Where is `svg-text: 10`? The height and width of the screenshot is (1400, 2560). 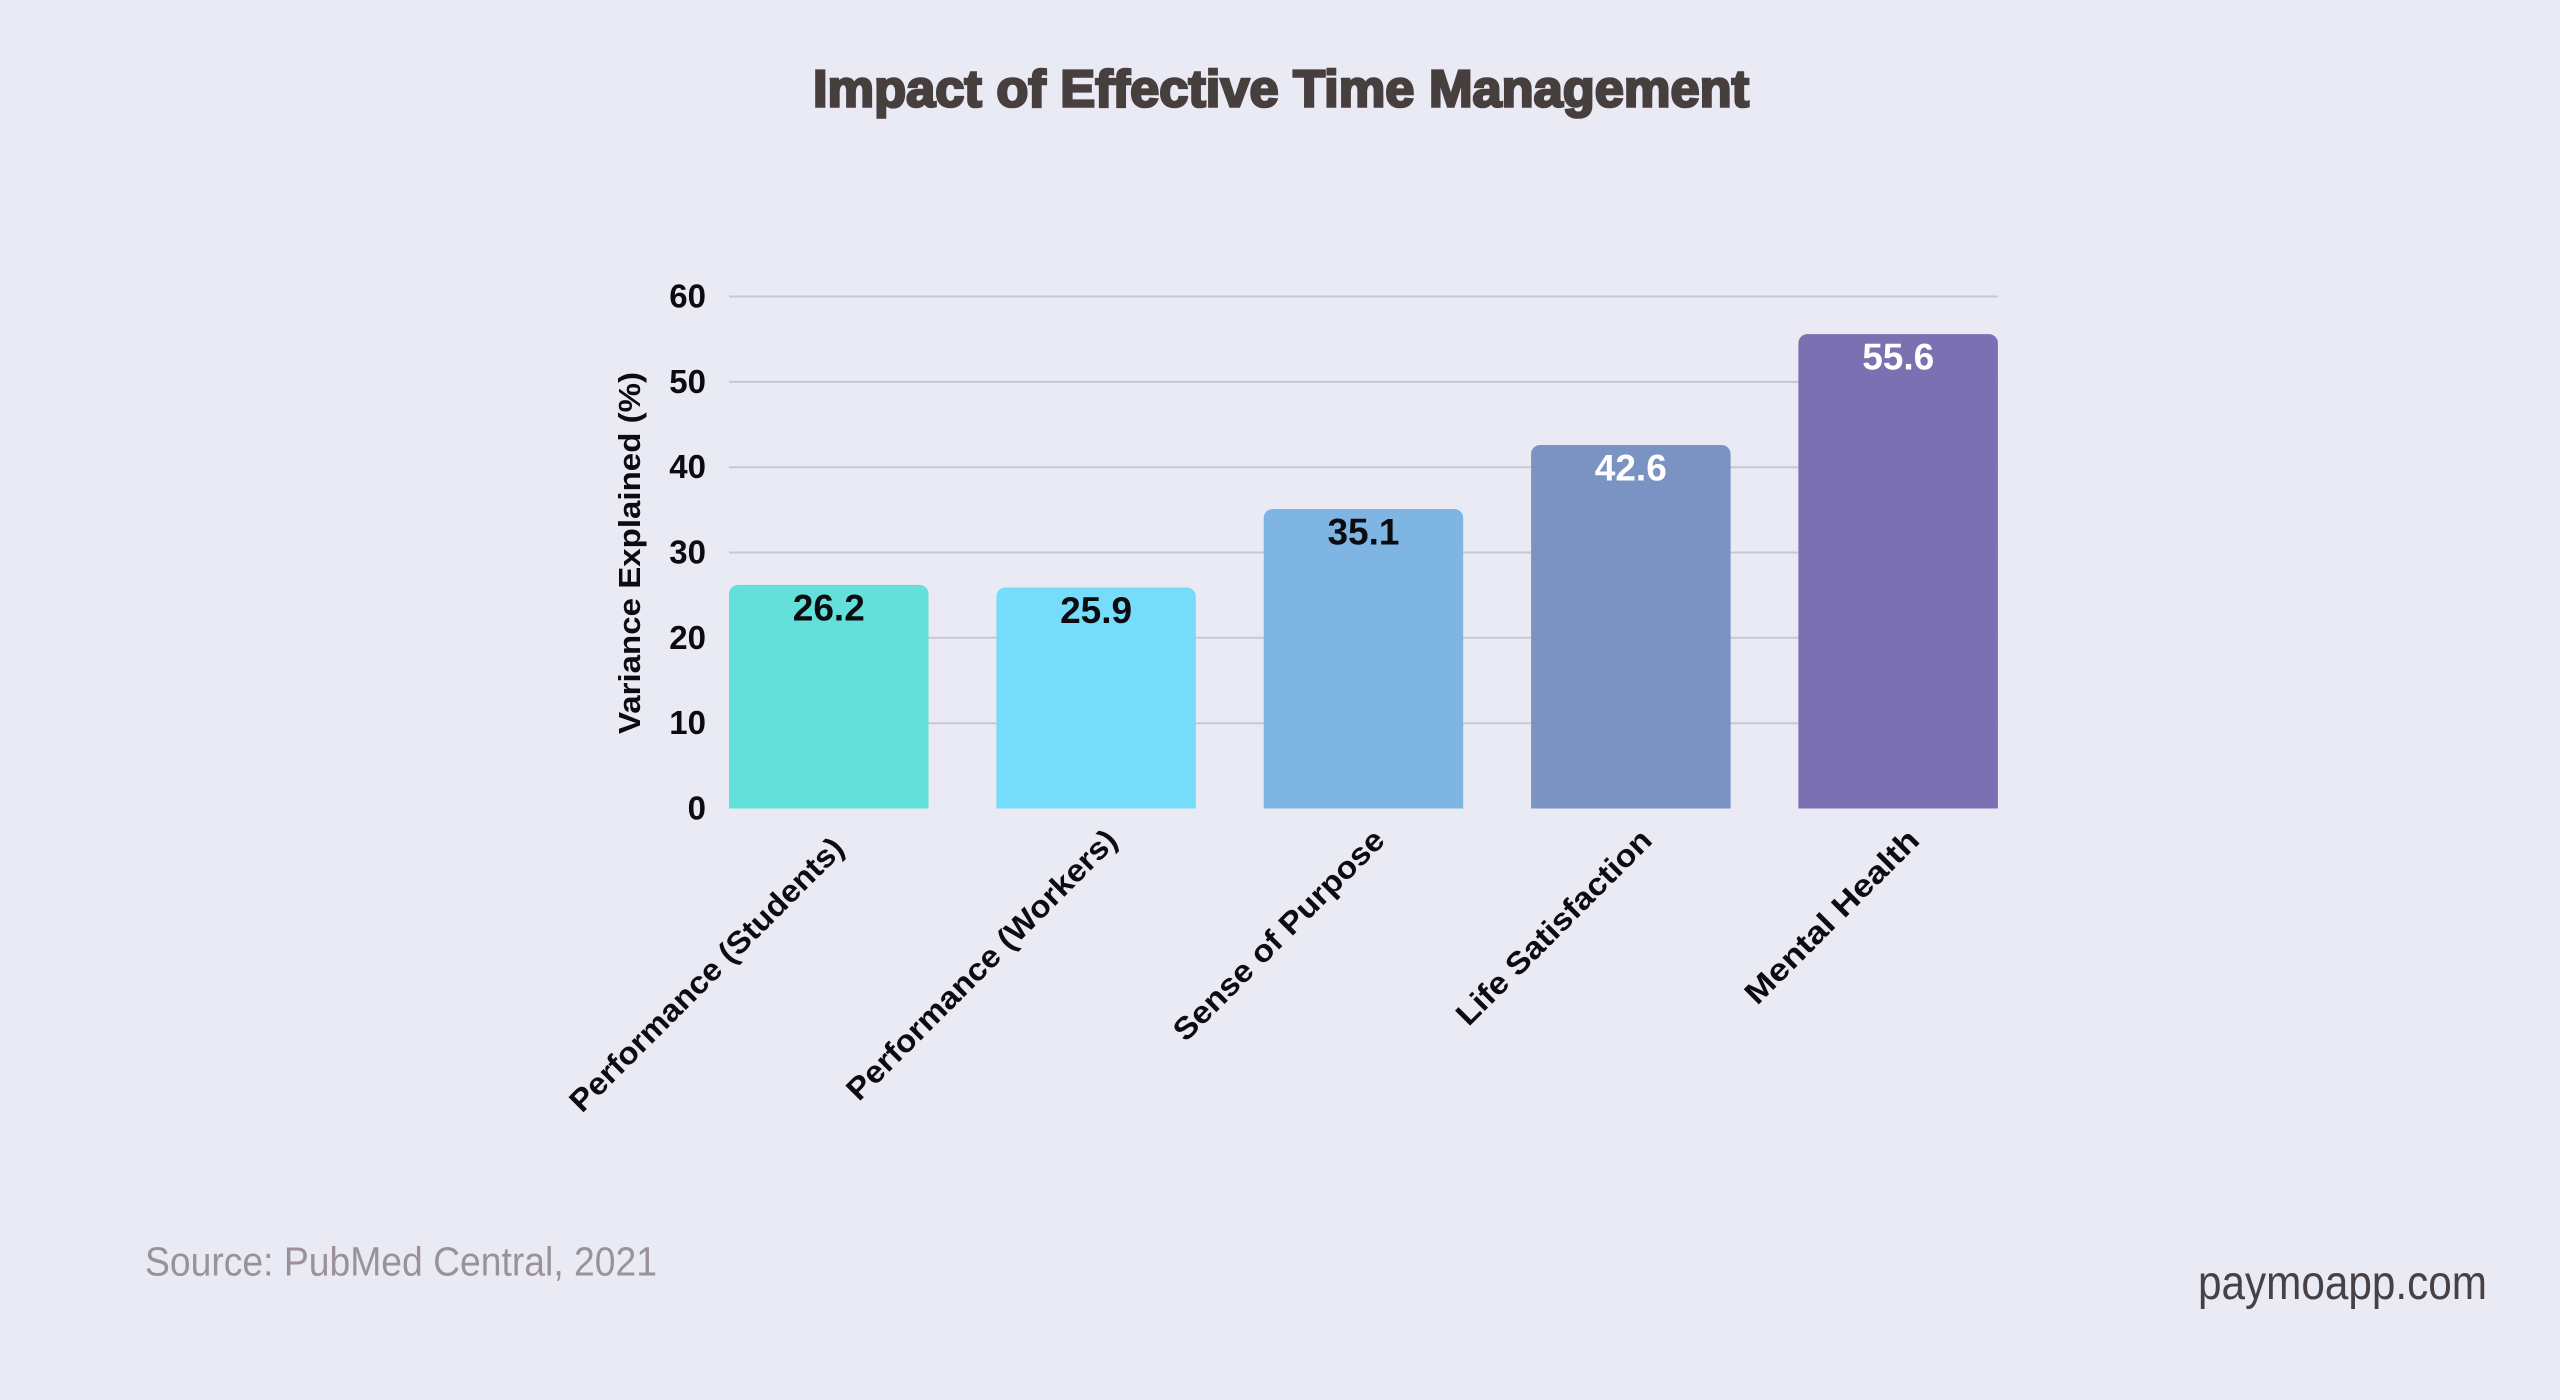
svg-text: 10 is located at coordinates (687, 722).